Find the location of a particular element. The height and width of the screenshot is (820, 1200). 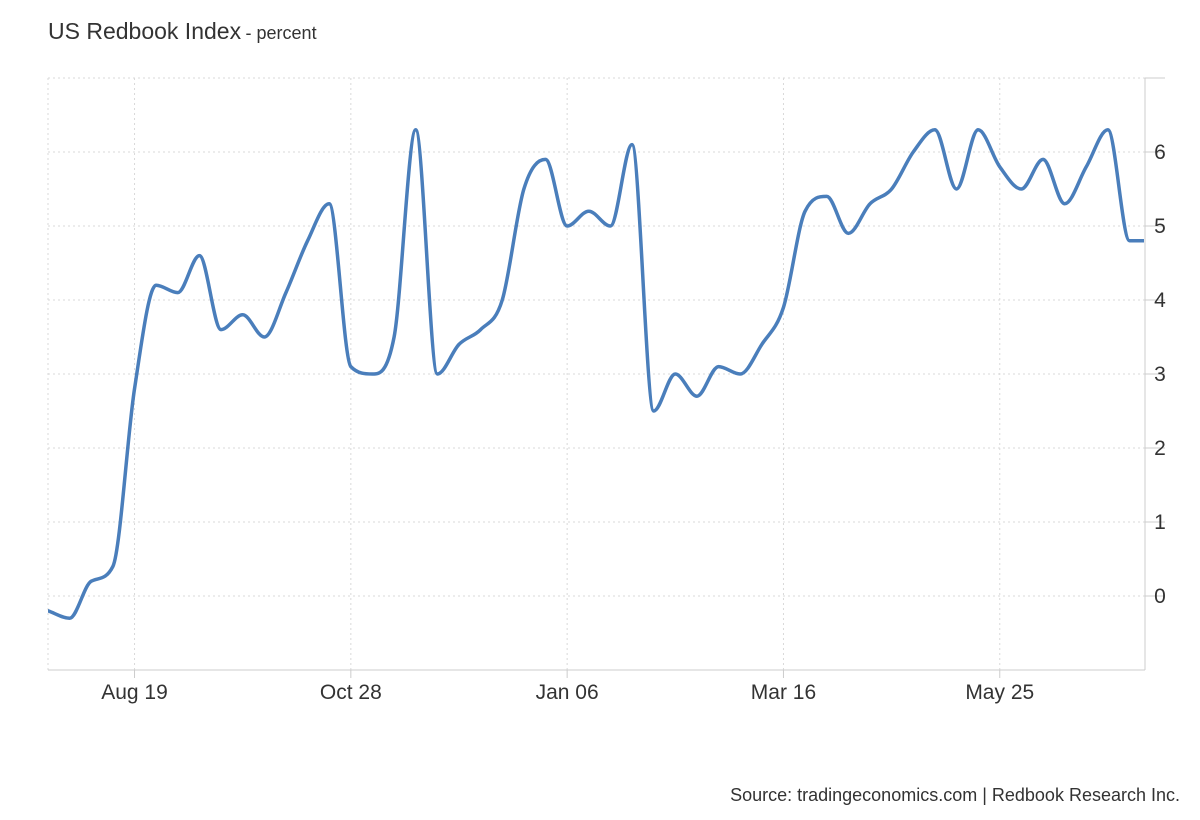

y-tick-label: 4 is located at coordinates (1160, 300).